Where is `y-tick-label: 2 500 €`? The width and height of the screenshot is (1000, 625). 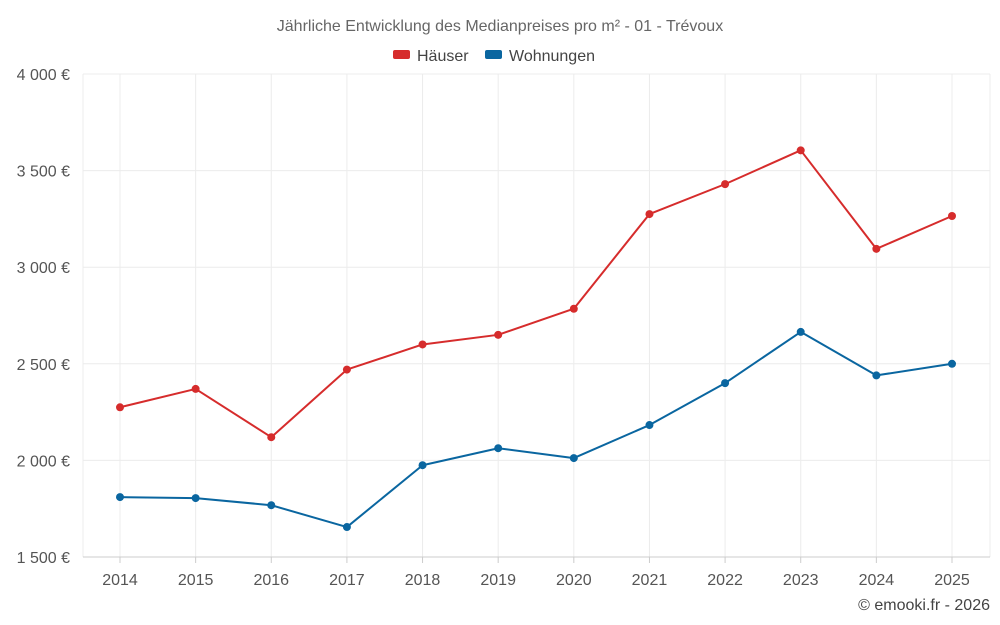 y-tick-label: 2 500 € is located at coordinates (43, 365).